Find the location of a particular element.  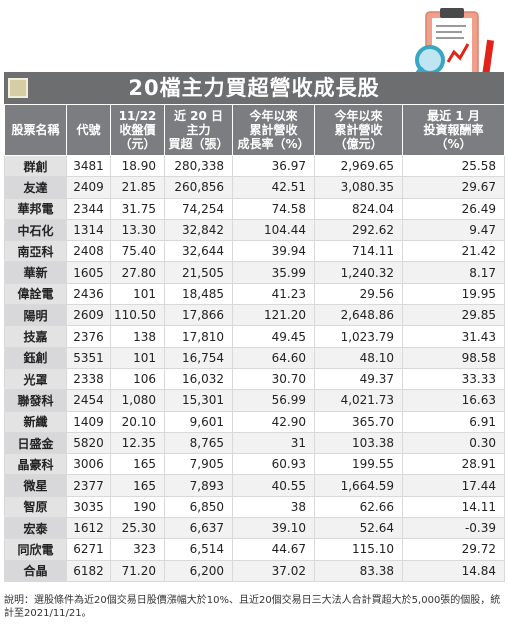

stock-name-cell: 微星 is located at coordinates (35, 485).